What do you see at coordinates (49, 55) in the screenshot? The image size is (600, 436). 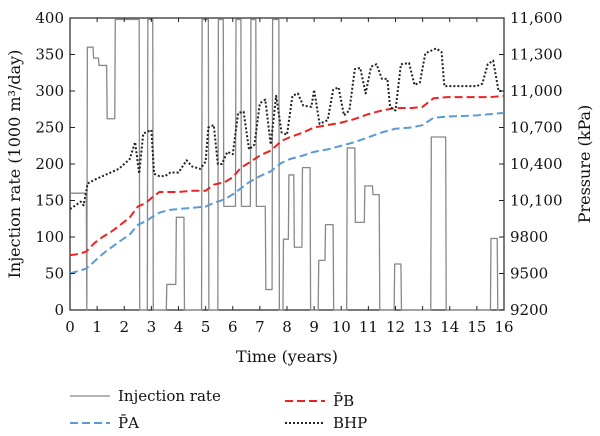 I see `y-left-tick-label: 350` at bounding box center [49, 55].